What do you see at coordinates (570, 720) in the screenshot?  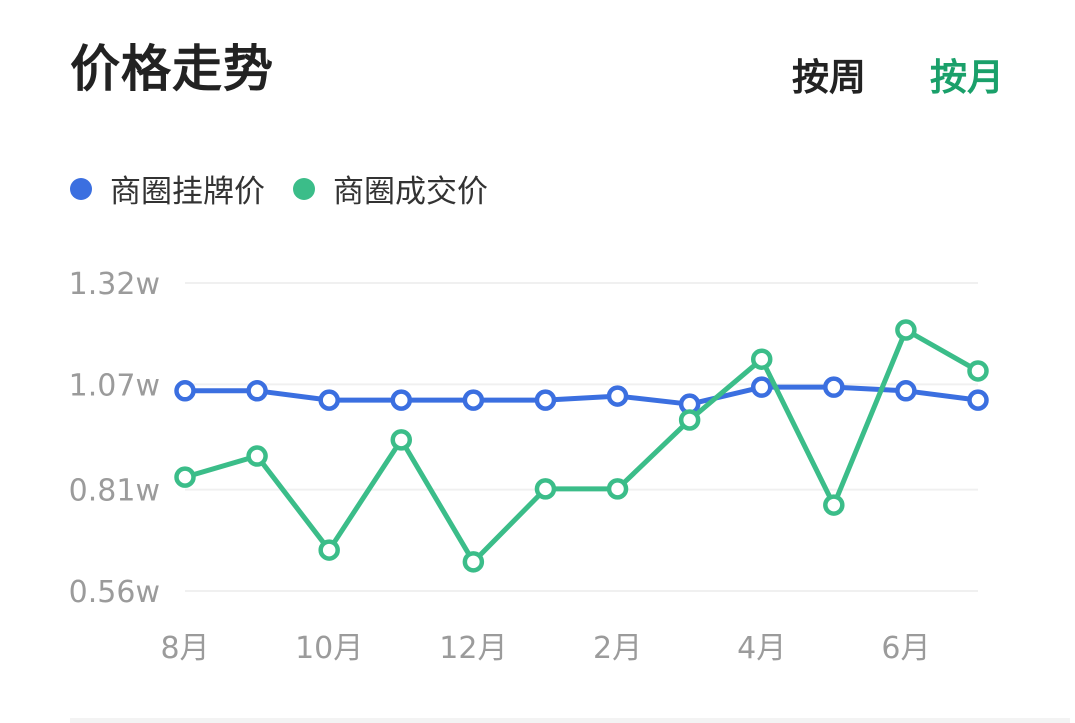 I see `section-divider` at bounding box center [570, 720].